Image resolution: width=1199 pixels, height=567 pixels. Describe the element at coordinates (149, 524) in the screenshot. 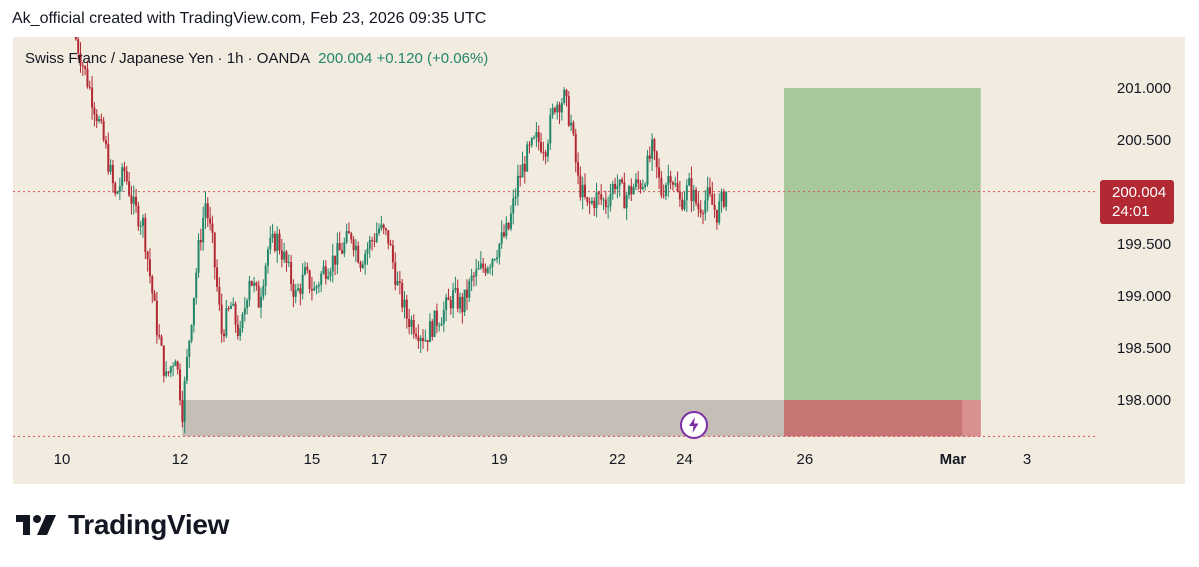

I see `brand-wordmark: TradingView` at that location.